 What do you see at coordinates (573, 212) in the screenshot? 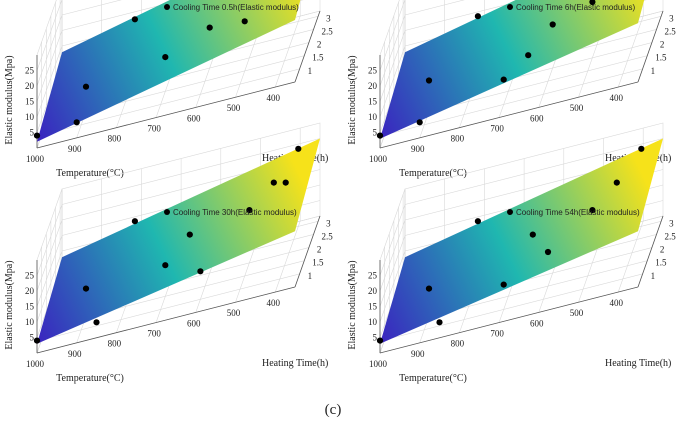
I see `legend: Cooling Time 54h(Elastic modulus)` at bounding box center [573, 212].